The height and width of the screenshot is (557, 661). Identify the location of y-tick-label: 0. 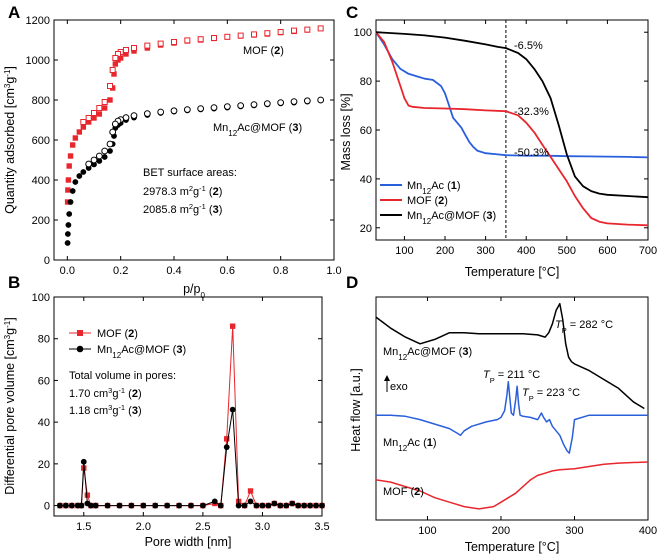
(47, 507).